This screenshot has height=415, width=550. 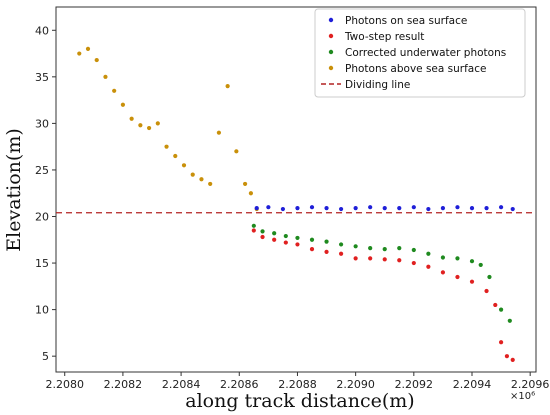 I want to click on legend-marker-above-surface, so click(x=331, y=68).